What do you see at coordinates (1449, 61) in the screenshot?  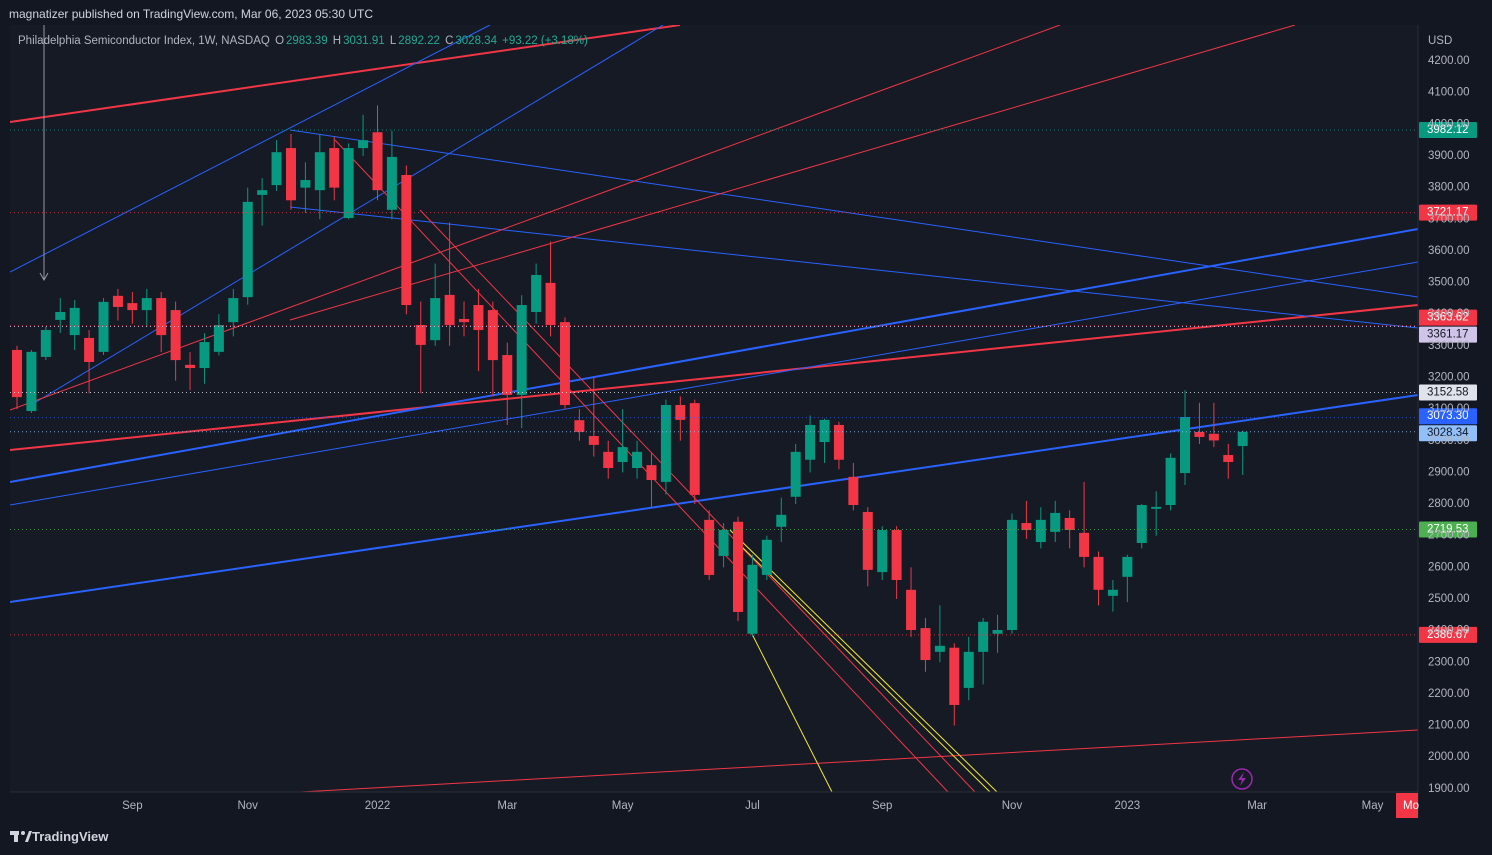 I see `y-tick-label: 4200.00` at bounding box center [1449, 61].